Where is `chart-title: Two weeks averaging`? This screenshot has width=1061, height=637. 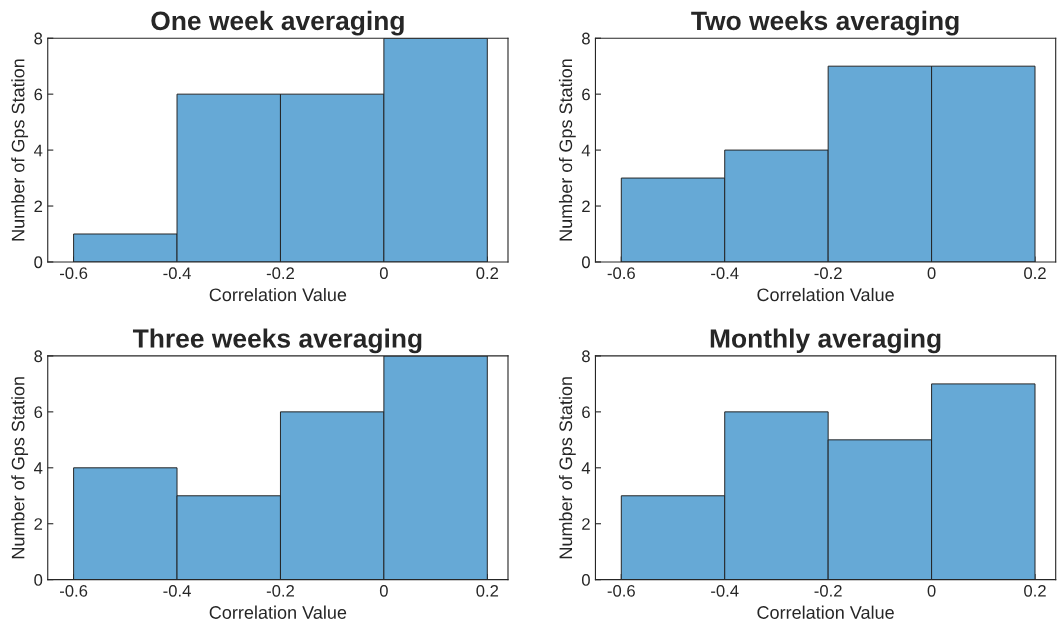
chart-title: Two weeks averaging is located at coordinates (825, 23).